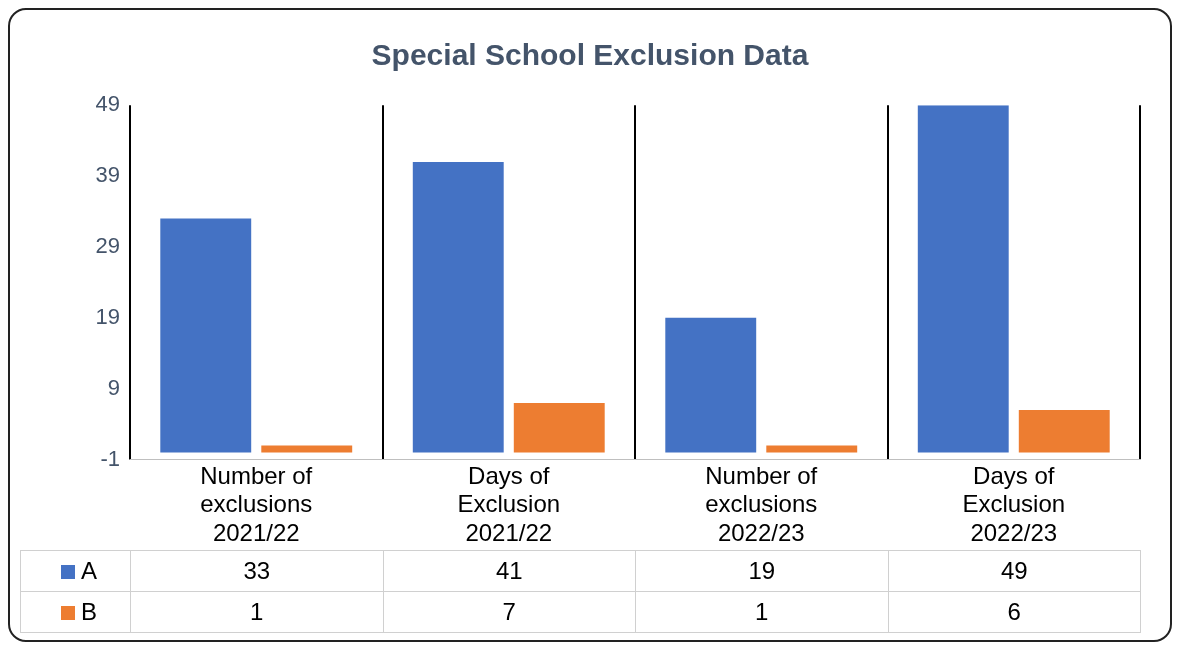  What do you see at coordinates (761, 571) in the screenshot?
I see `data-label: 19` at bounding box center [761, 571].